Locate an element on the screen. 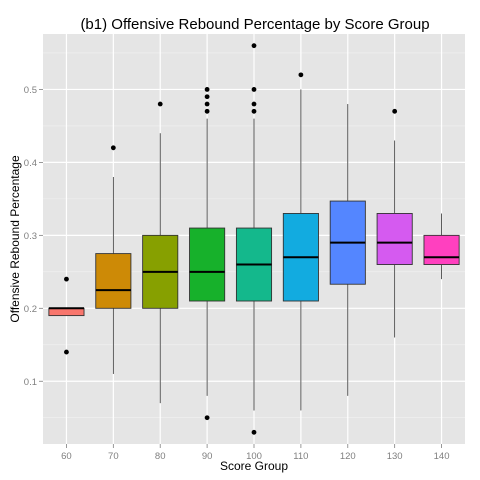 Image resolution: width=480 pixels, height=480 pixels. x-tick-label: 140 is located at coordinates (442, 456).